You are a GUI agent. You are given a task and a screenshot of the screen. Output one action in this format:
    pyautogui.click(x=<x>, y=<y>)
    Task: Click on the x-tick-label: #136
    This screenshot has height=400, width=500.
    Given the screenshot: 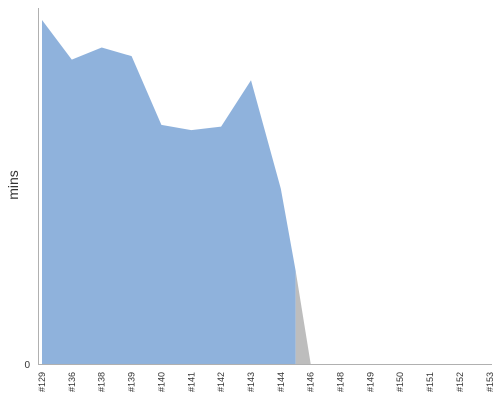 What is the action you would take?
    pyautogui.click(x=72, y=382)
    